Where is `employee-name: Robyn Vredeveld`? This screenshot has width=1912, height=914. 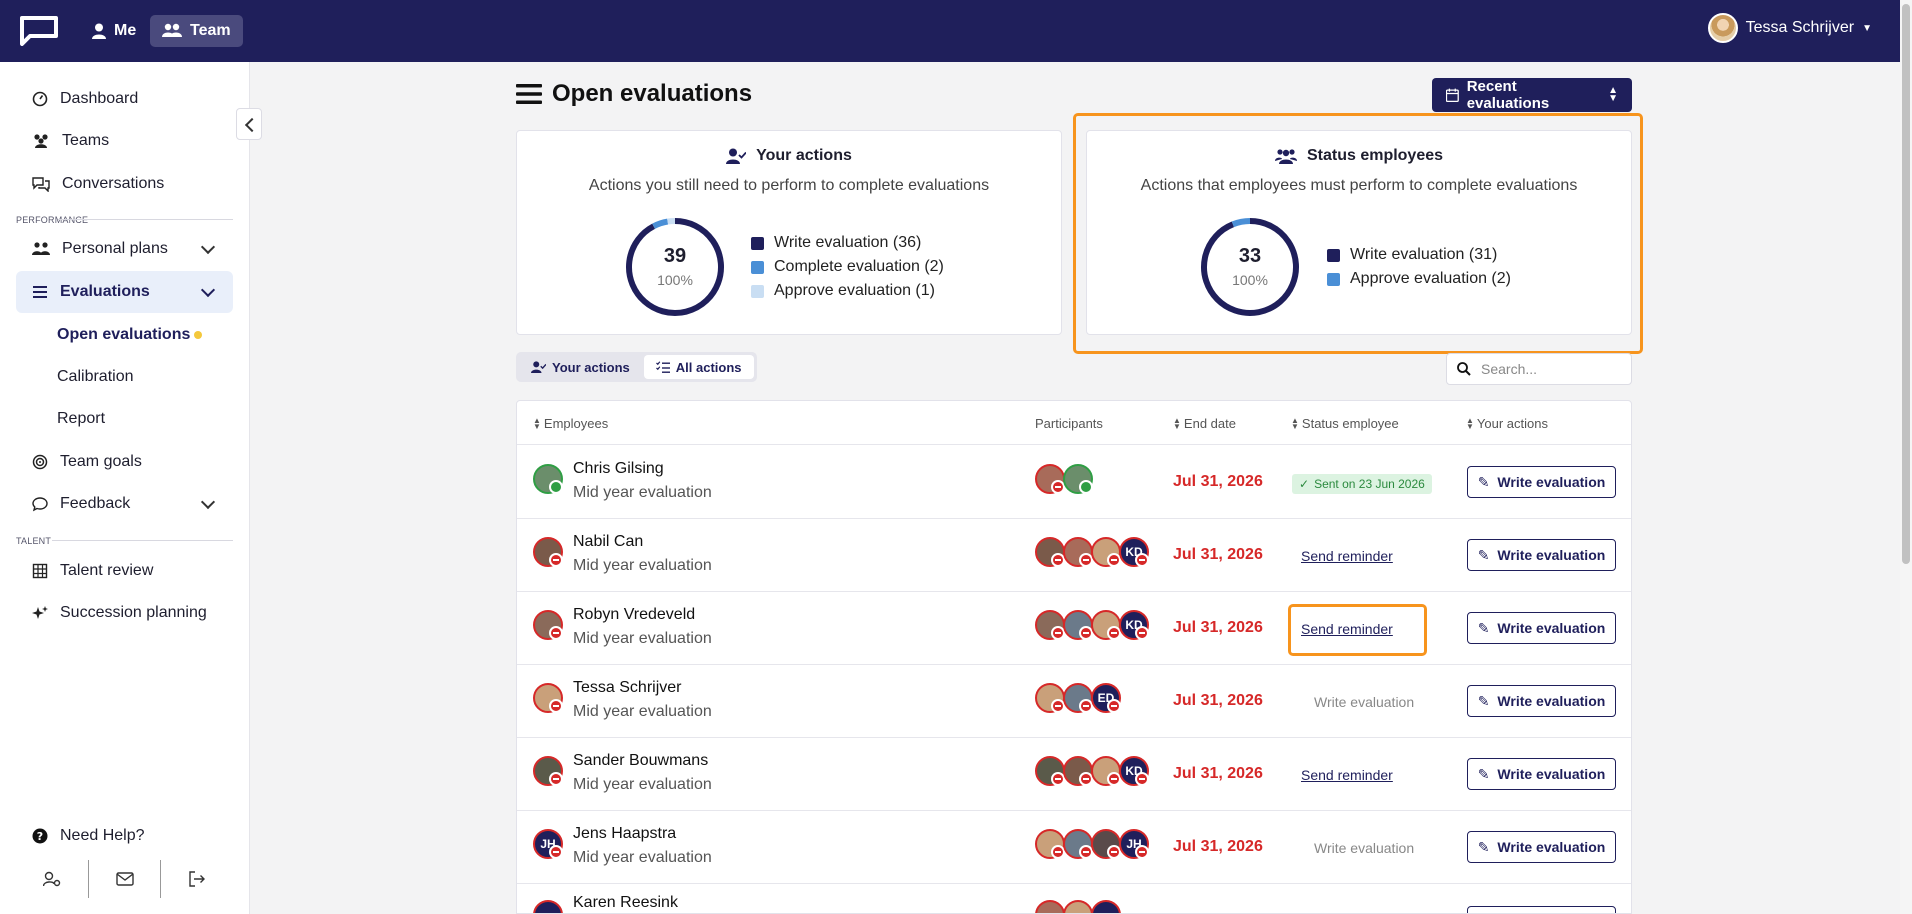 employee-name: Robyn Vredeveld is located at coordinates (634, 614).